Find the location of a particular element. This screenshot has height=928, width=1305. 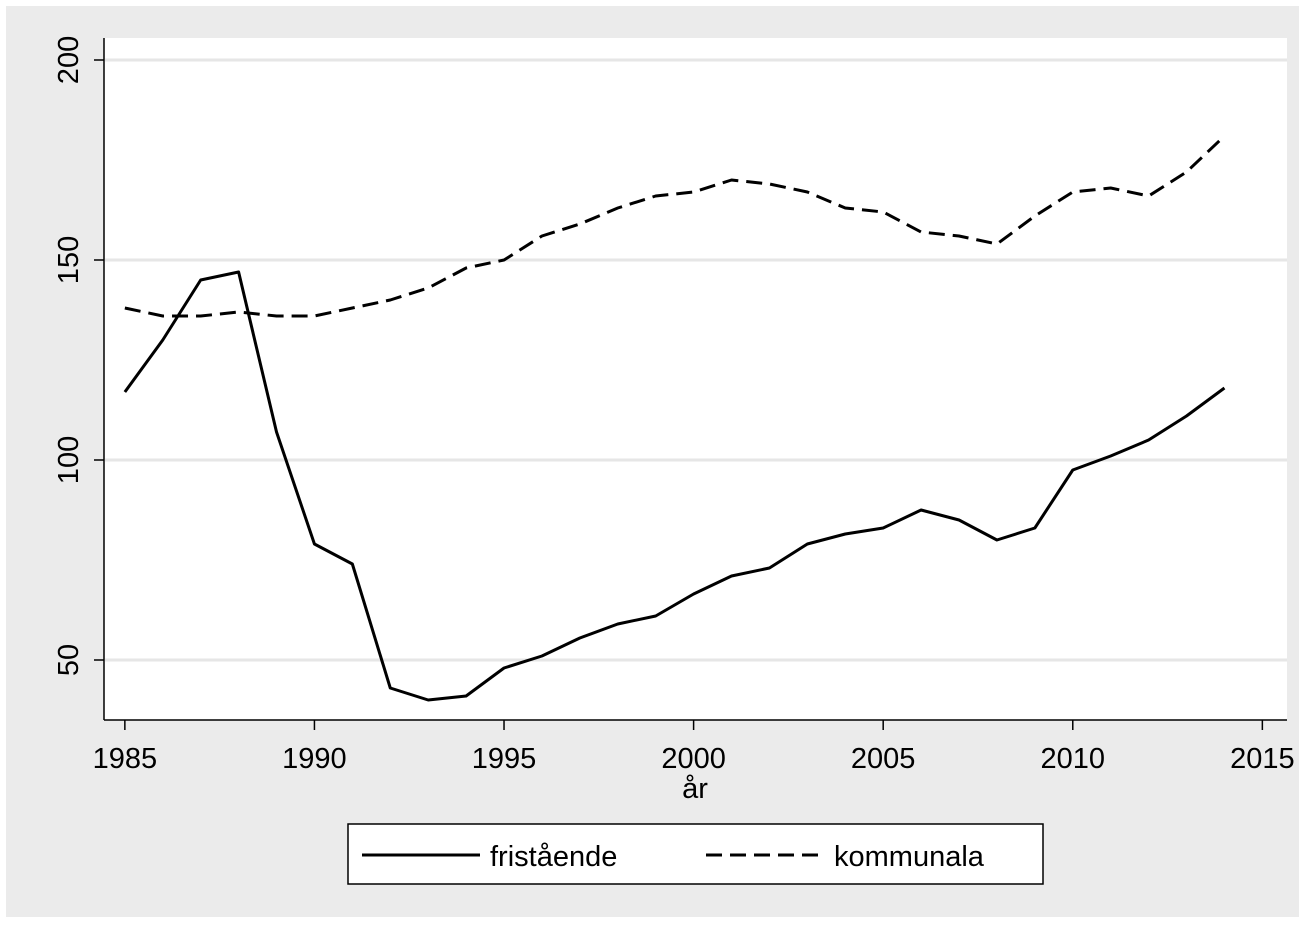

x-tick-label: 2010 is located at coordinates (1073, 759).